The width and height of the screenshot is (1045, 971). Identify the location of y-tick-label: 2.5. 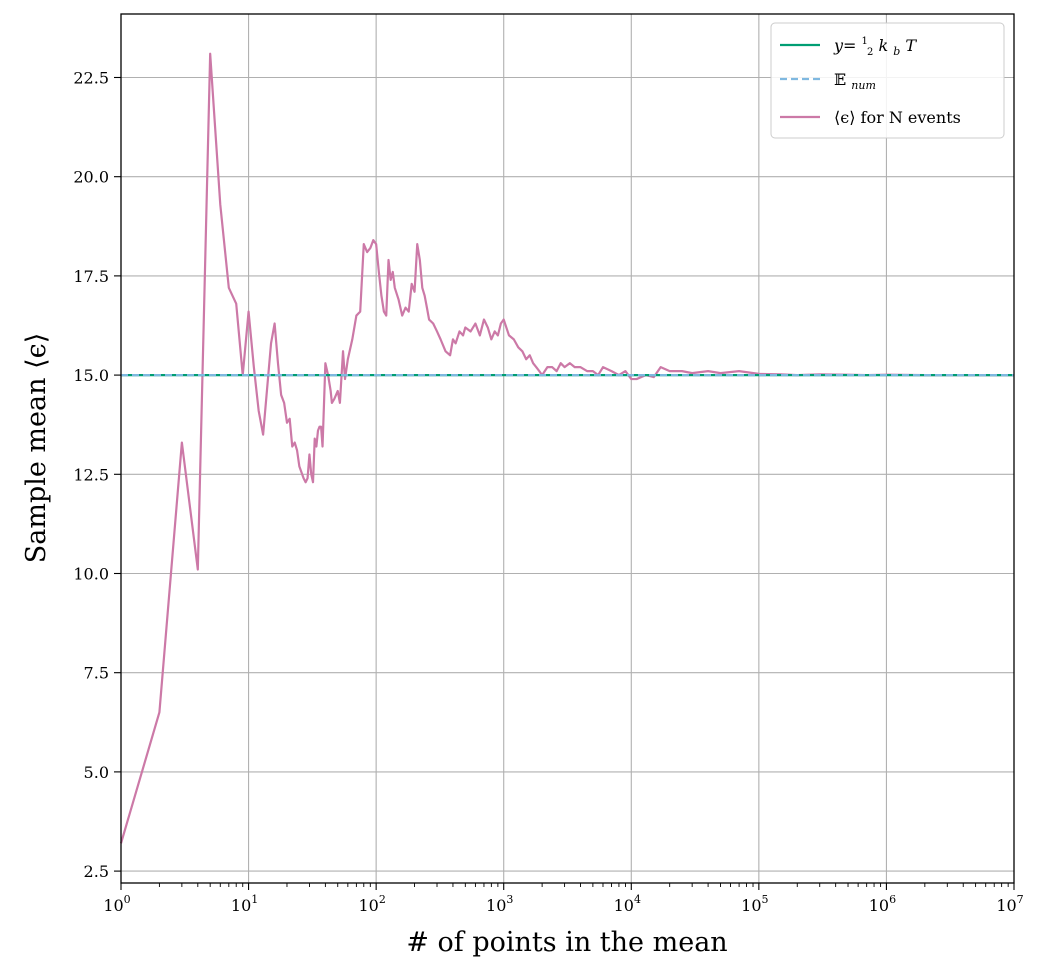
(96, 871).